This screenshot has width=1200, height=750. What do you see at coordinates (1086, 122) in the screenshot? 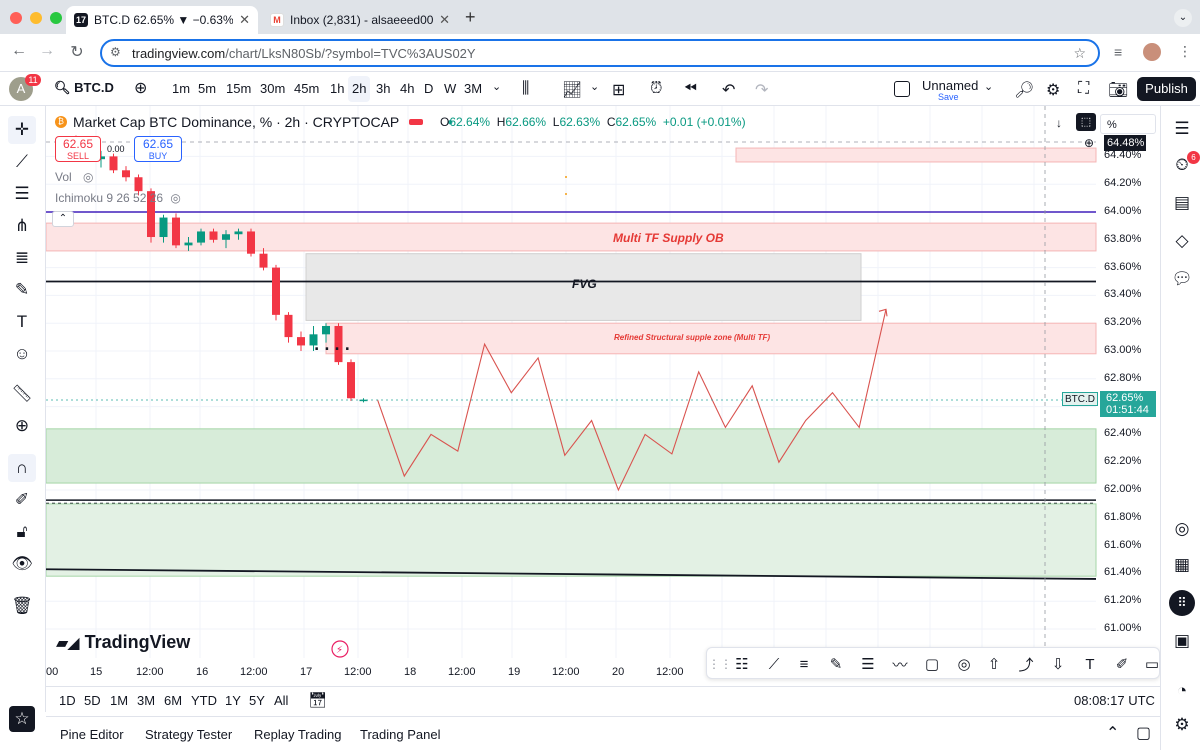
I see `auto-scale-icon: ⬚` at bounding box center [1086, 122].